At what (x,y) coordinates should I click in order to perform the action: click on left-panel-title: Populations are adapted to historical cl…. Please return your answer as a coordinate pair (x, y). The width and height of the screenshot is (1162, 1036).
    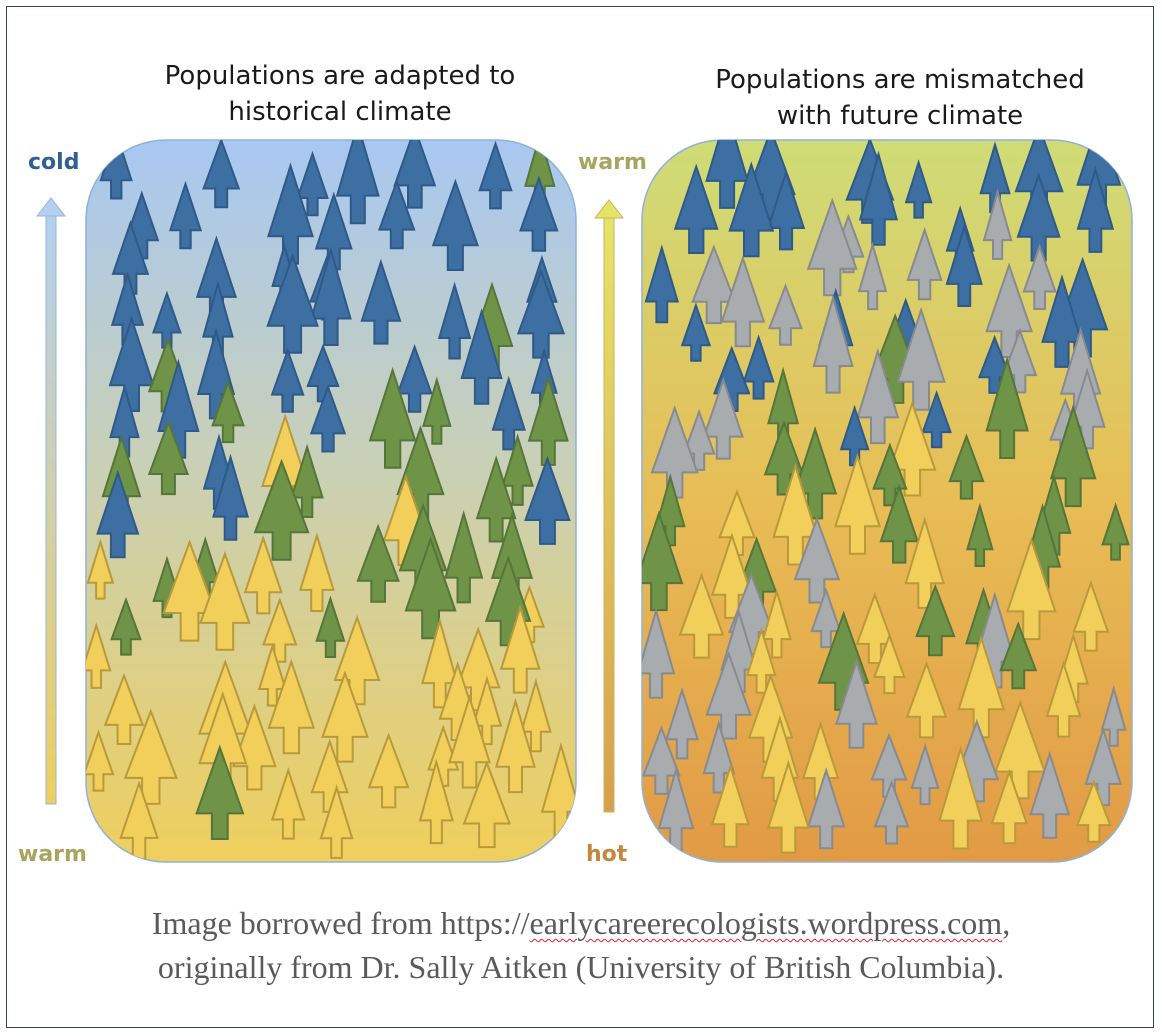
    Looking at the image, I should click on (340, 94).